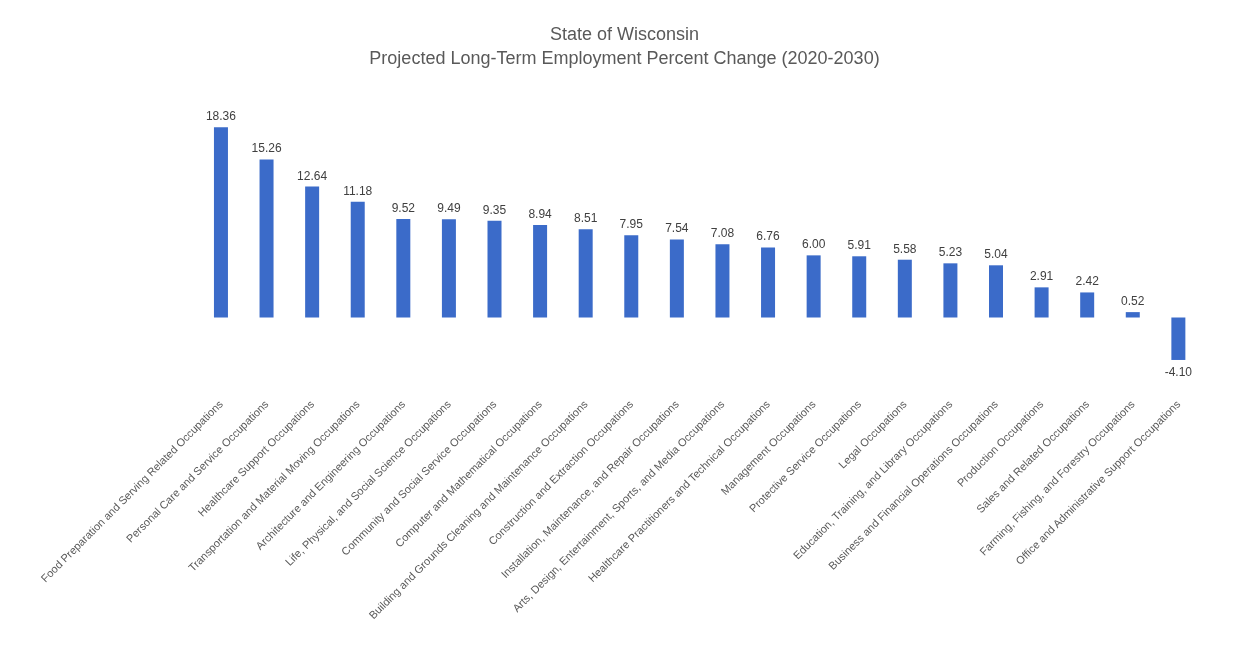  I want to click on data-label: 2.91, so click(1041, 276).